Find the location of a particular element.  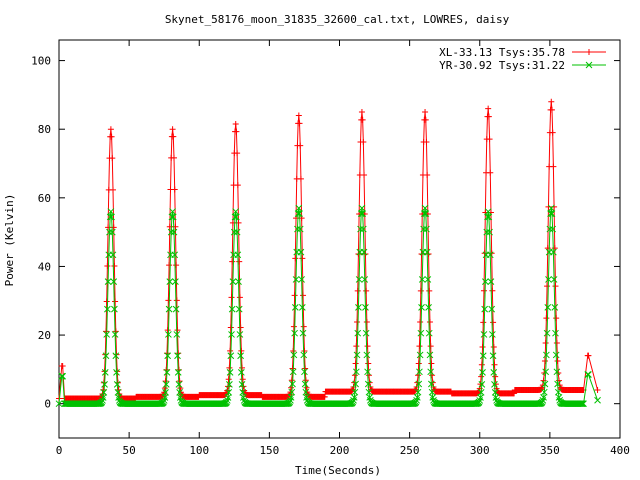

x-tick-label: 400 is located at coordinates (620, 450).